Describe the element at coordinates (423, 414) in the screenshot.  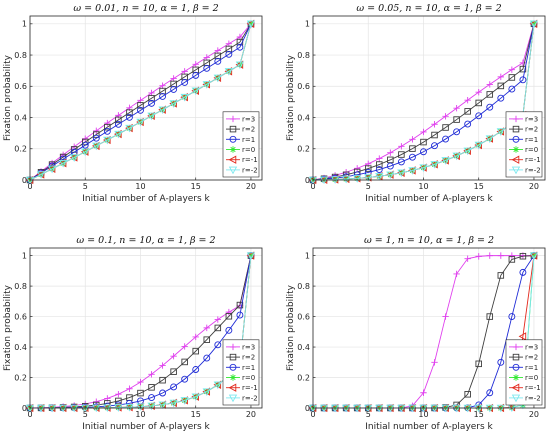
I see `x-tick-label: 10` at that location.